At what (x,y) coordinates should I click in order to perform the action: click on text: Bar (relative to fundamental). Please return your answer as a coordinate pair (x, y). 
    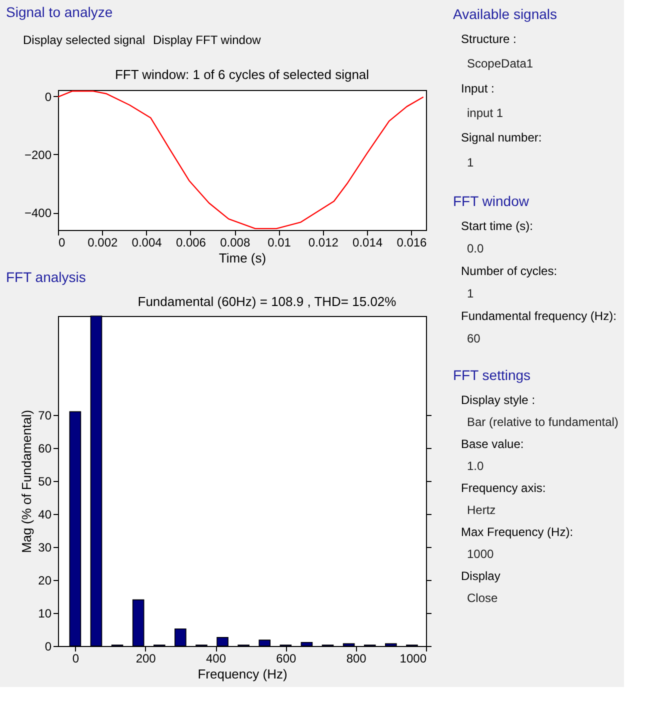
    Looking at the image, I should click on (542, 422).